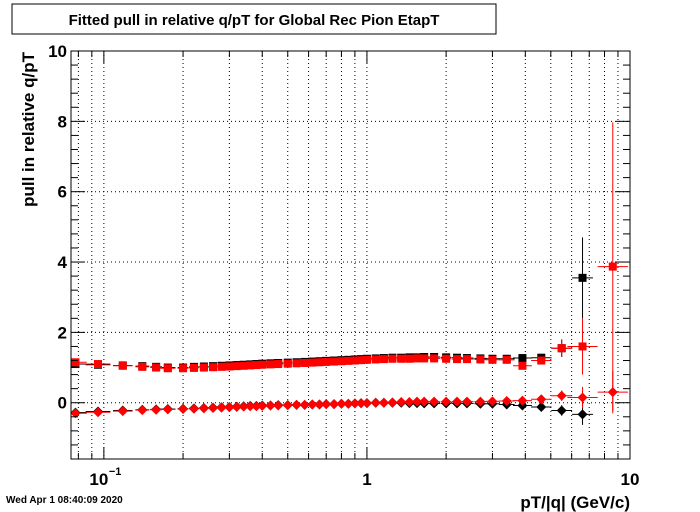  Describe the element at coordinates (62, 332) in the screenshot. I see `y-tick-label: 2` at that location.